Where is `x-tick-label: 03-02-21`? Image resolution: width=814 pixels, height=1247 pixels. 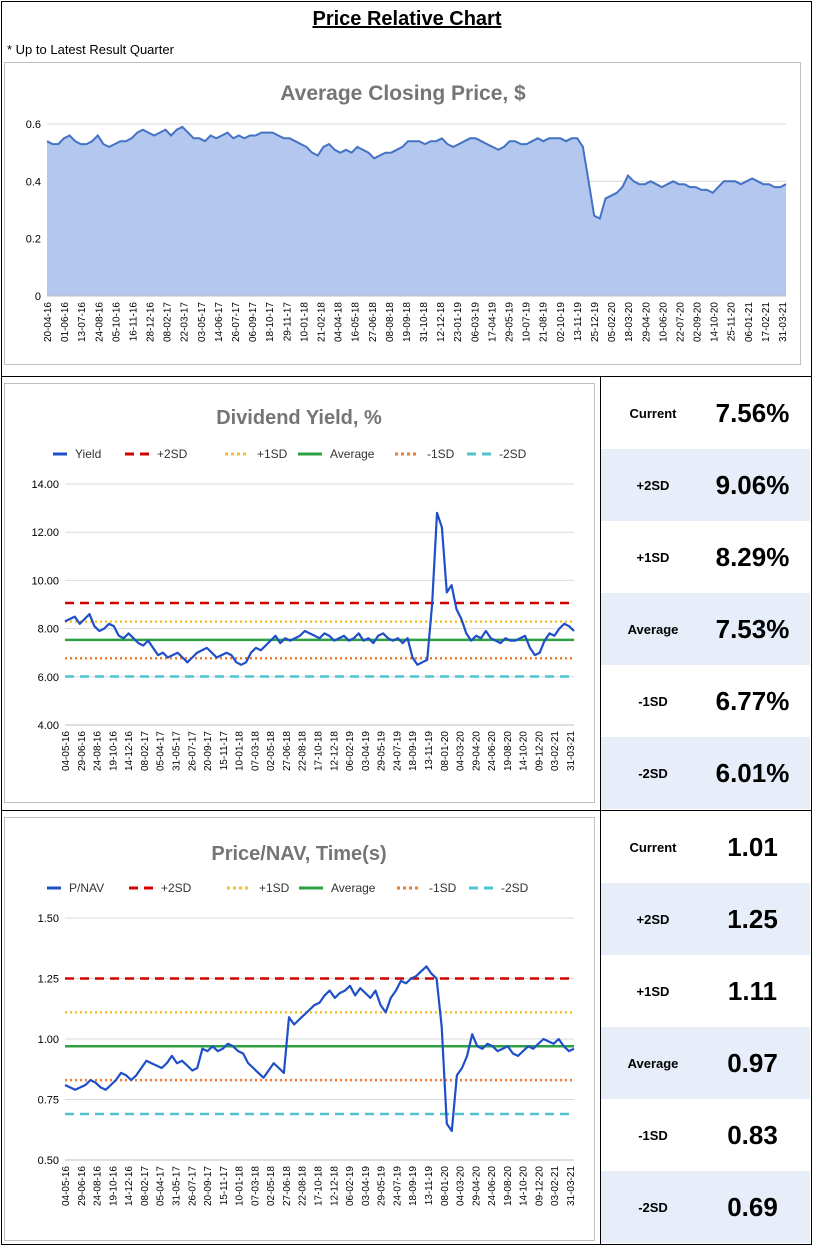 x-tick-label: 03-02-21 is located at coordinates (555, 1186).